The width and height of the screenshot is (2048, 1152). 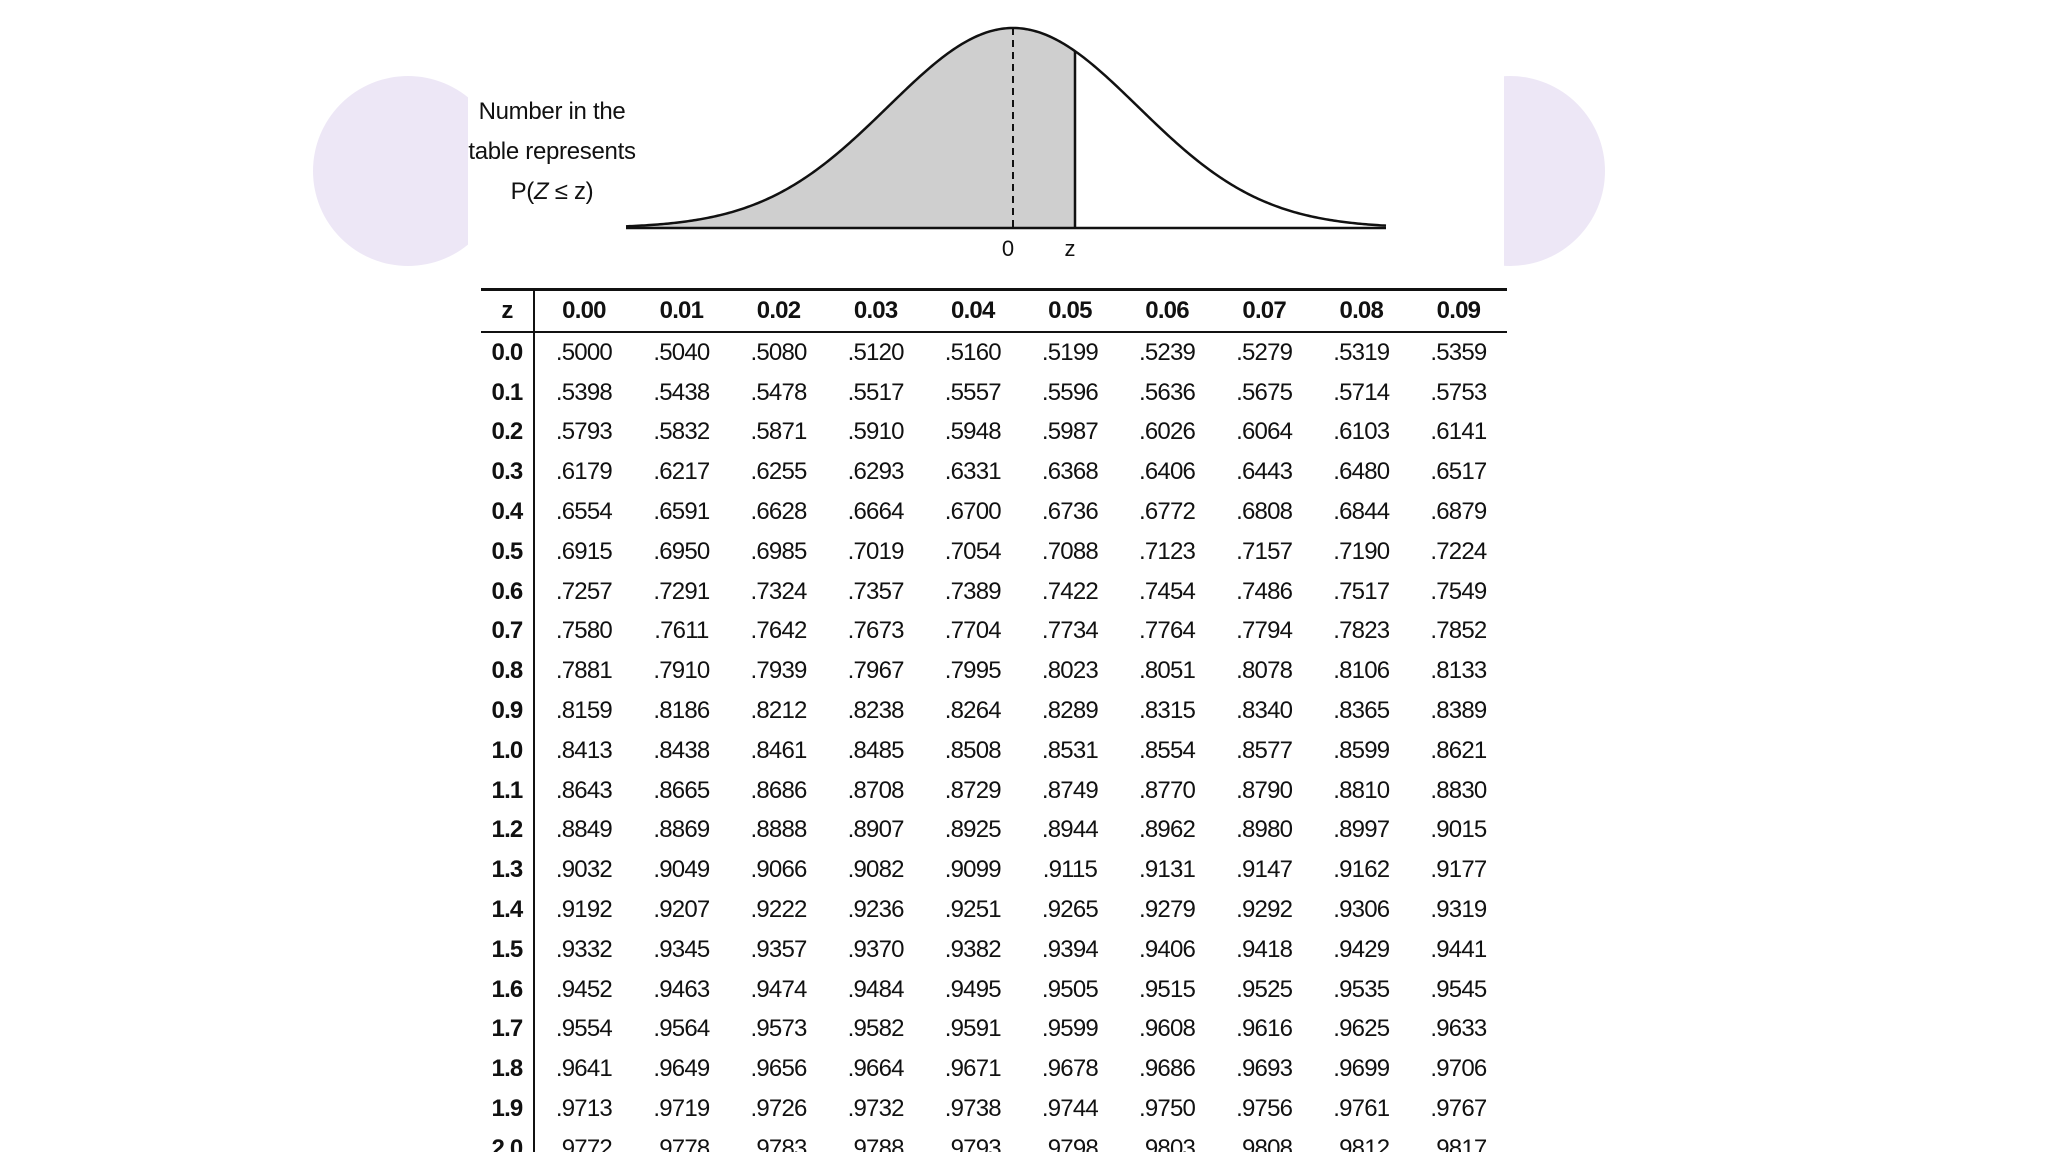 What do you see at coordinates (1458, 352) in the screenshot?
I see `probability-cell: .5359` at bounding box center [1458, 352].